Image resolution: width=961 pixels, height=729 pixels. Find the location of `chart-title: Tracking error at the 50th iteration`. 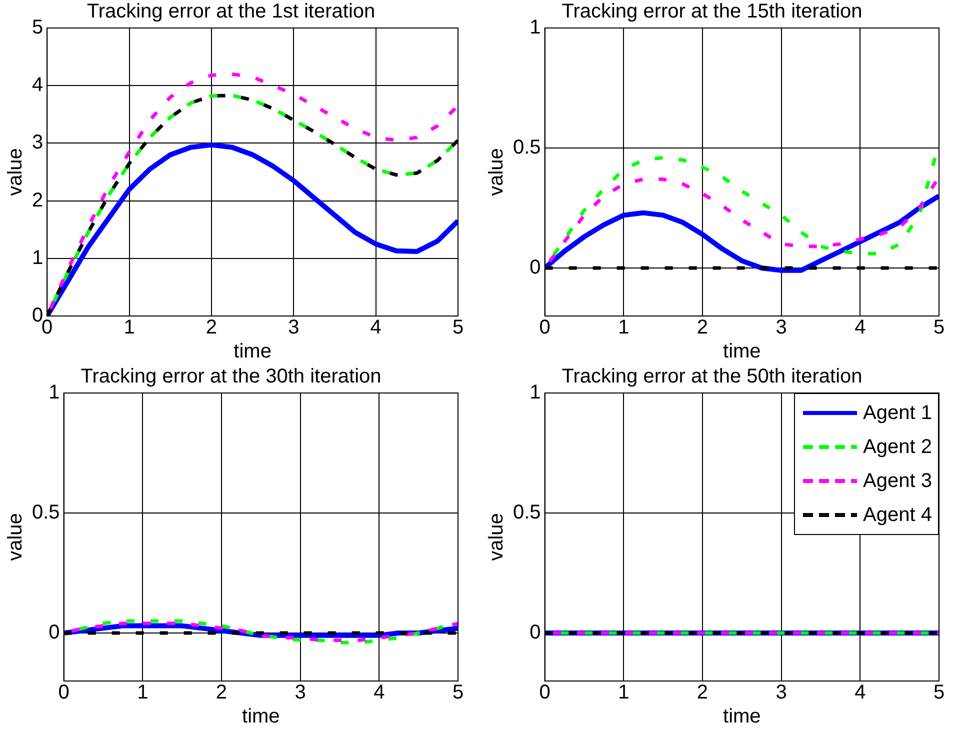

chart-title: Tracking error at the 50th iteration is located at coordinates (712, 377).